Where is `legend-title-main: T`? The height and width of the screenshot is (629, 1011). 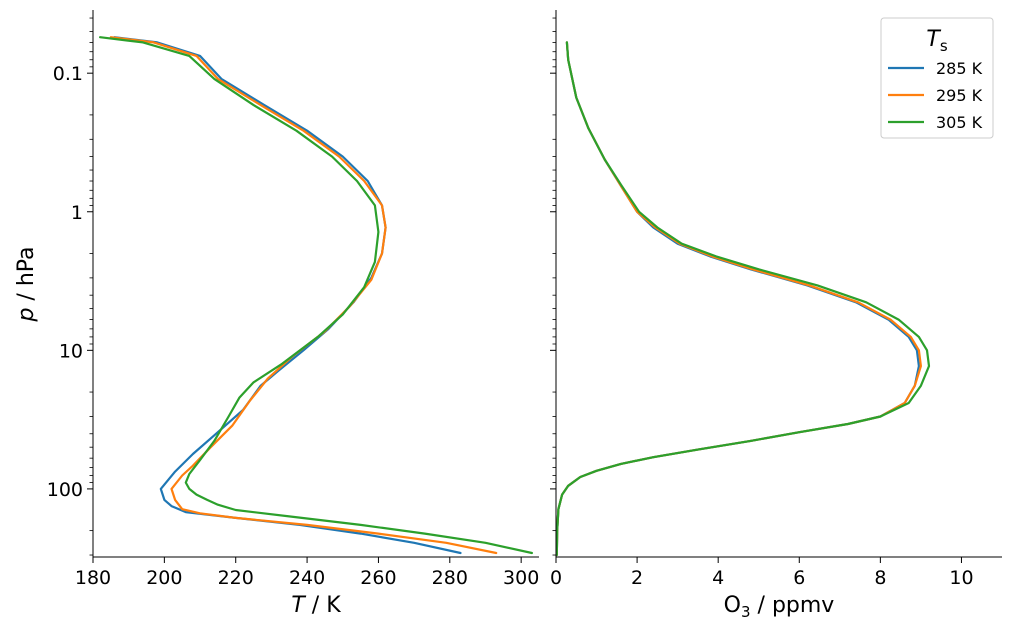 legend-title-main: T is located at coordinates (933, 39).